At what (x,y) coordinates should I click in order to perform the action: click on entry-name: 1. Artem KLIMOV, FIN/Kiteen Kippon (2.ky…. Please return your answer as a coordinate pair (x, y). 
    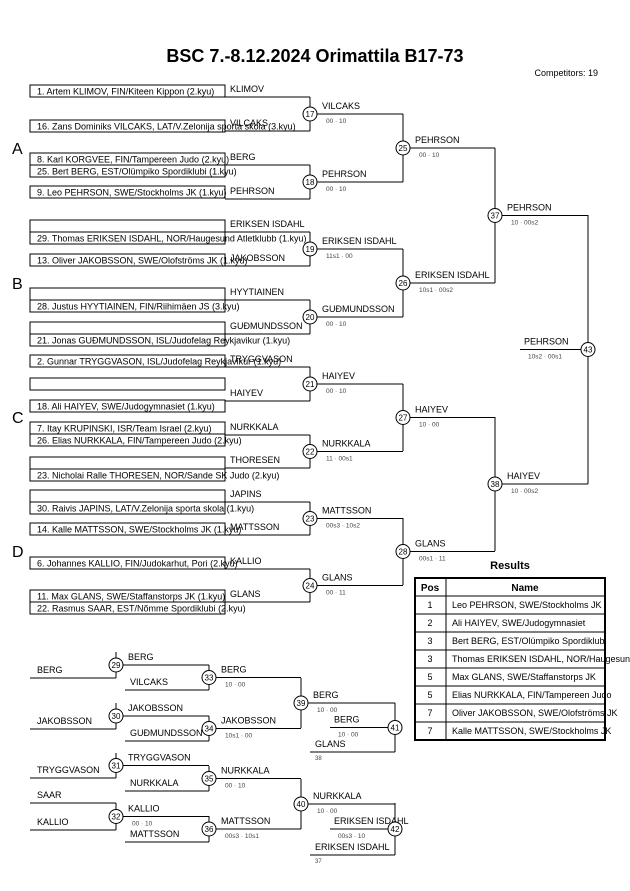
    Looking at the image, I should click on (125, 92).